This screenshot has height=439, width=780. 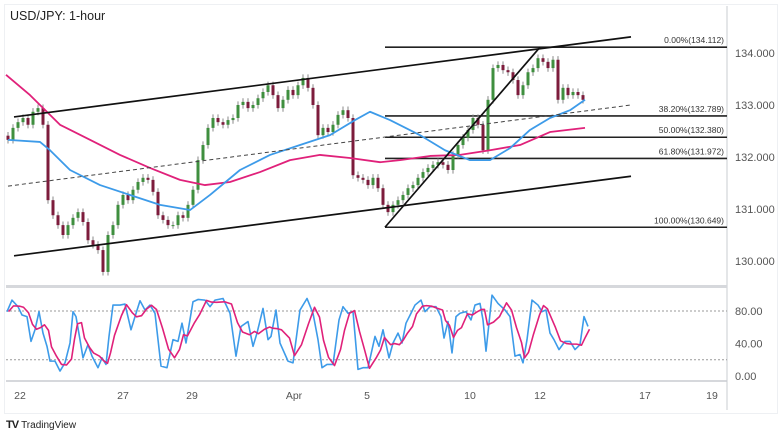 I want to click on time-tick-label: 29, so click(x=192, y=396).